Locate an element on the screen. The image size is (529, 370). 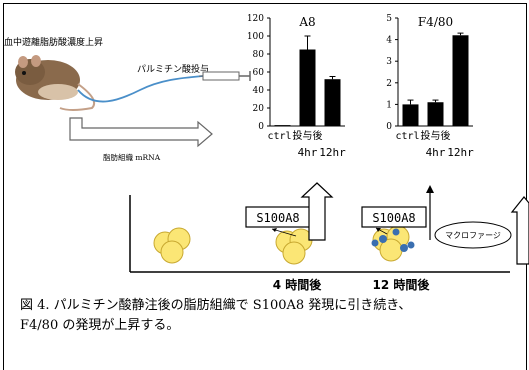
tubing-line is located at coordinates (140, 89).